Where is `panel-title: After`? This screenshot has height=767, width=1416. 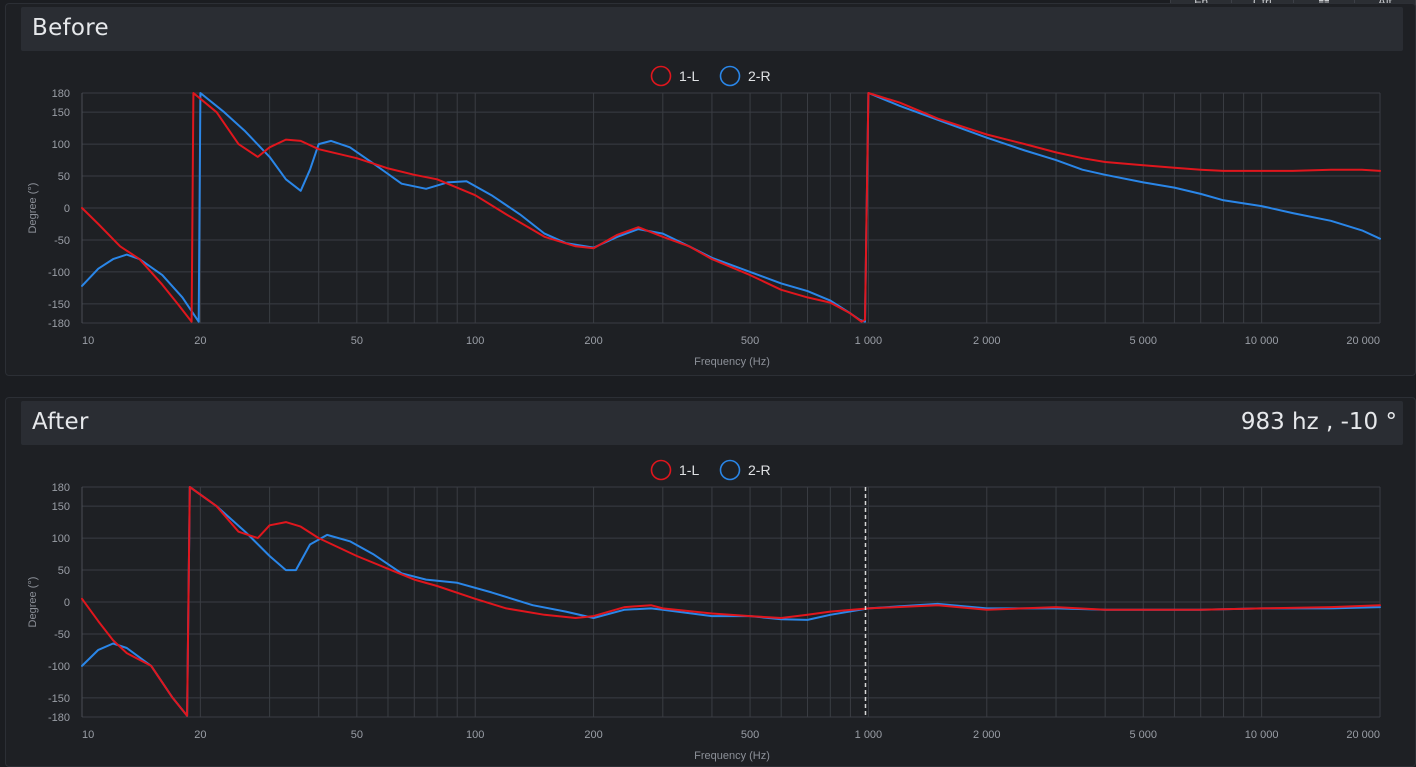 panel-title: After is located at coordinates (60, 422).